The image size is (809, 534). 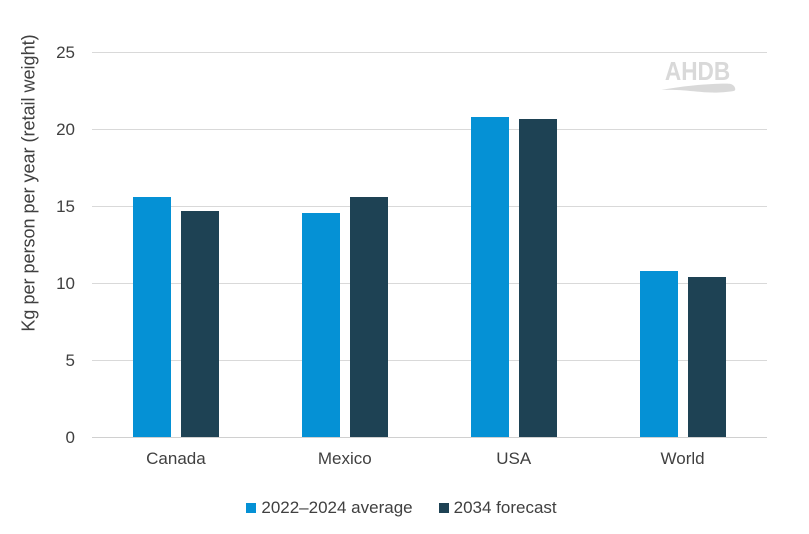 I want to click on x-category-label: Mexico, so click(x=344, y=458).